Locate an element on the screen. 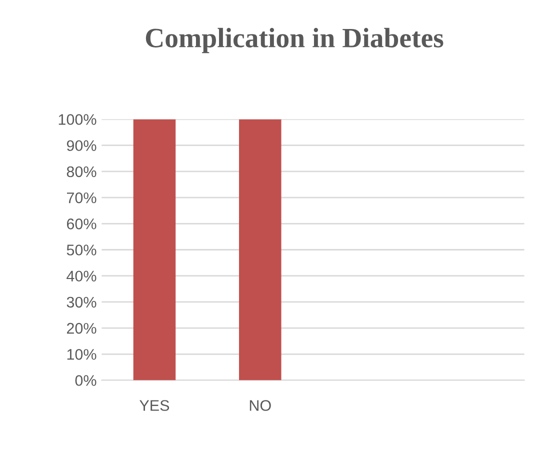  y-tick-label: 90% is located at coordinates (81, 146).